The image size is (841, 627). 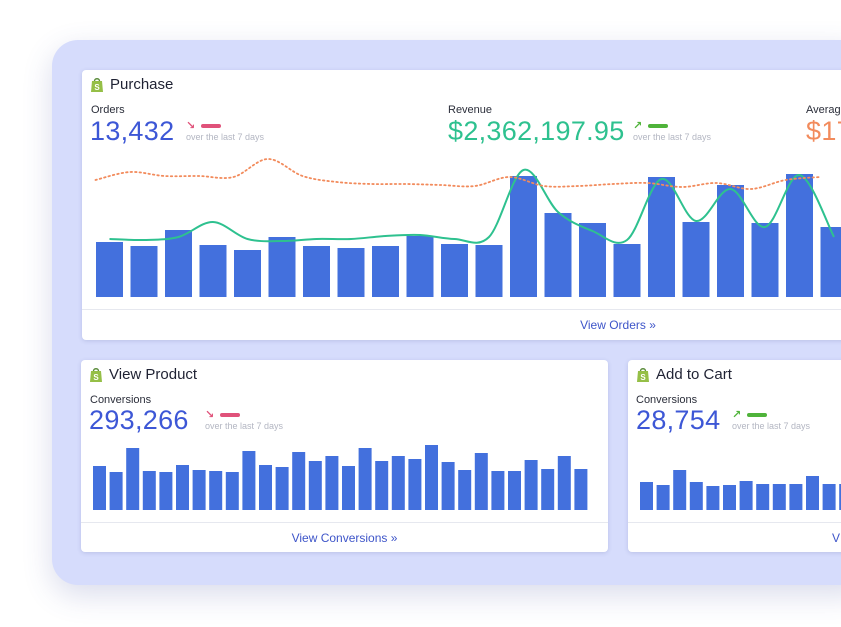 I want to click on view-conversions-link: View Conversions », so click(x=344, y=538).